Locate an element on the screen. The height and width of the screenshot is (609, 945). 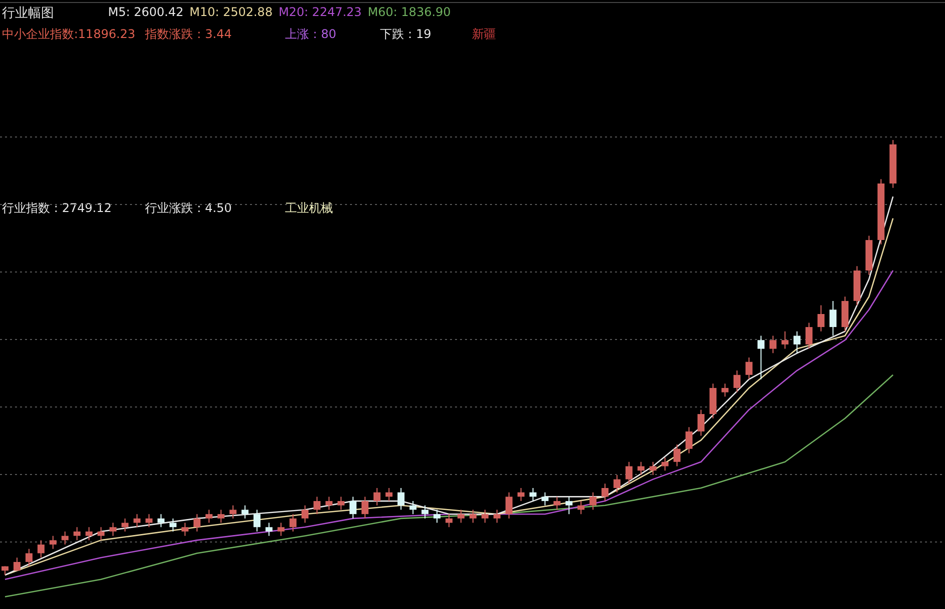
text: M20: 2247.23 is located at coordinates (320, 12).